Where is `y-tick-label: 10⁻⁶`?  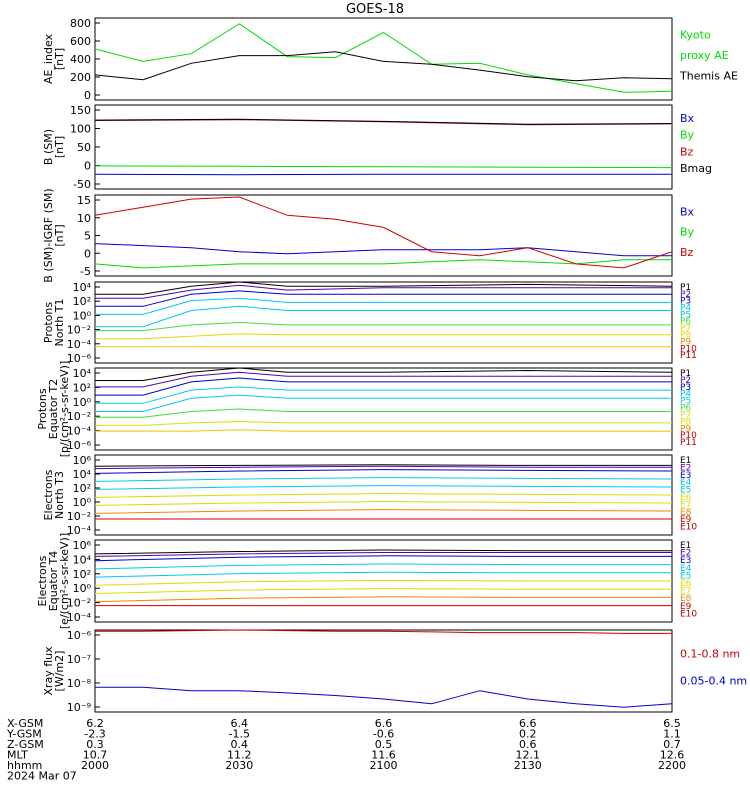 y-tick-label: 10⁻⁶ is located at coordinates (79, 635).